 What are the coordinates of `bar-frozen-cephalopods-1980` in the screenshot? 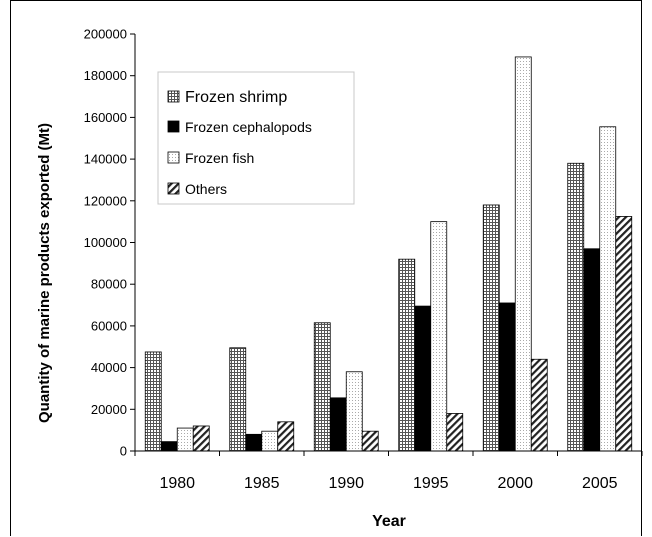 It's located at (169, 446).